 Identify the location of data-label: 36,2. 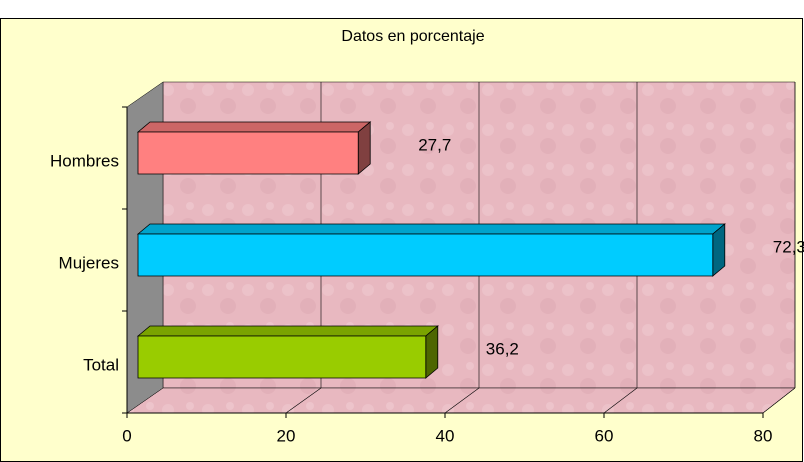
(502, 348).